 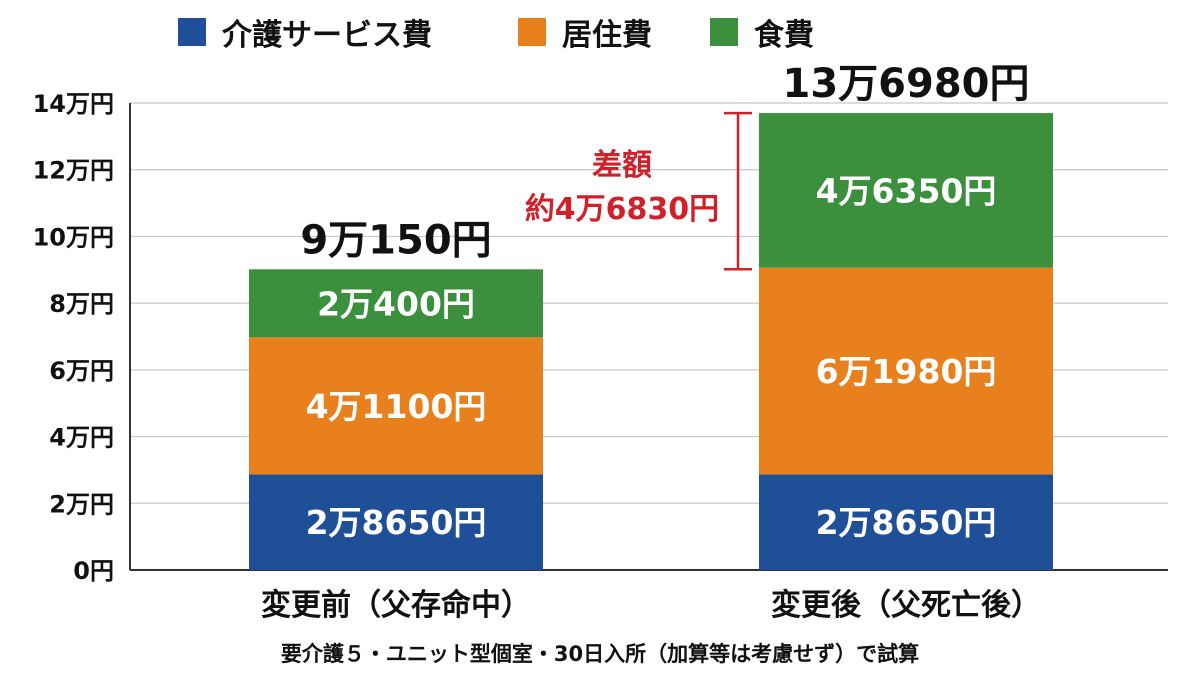 I want to click on legend-item-care-service: 介護サービス費, so click(x=305, y=33).